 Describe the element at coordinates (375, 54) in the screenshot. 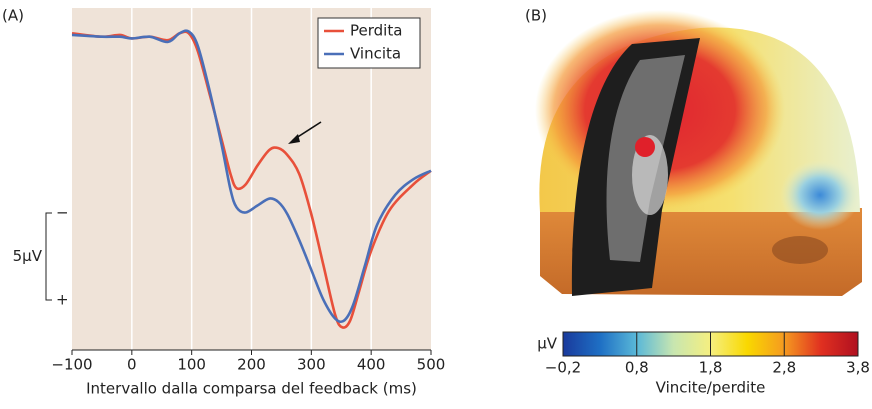

I see `legend-label: Vincita` at that location.